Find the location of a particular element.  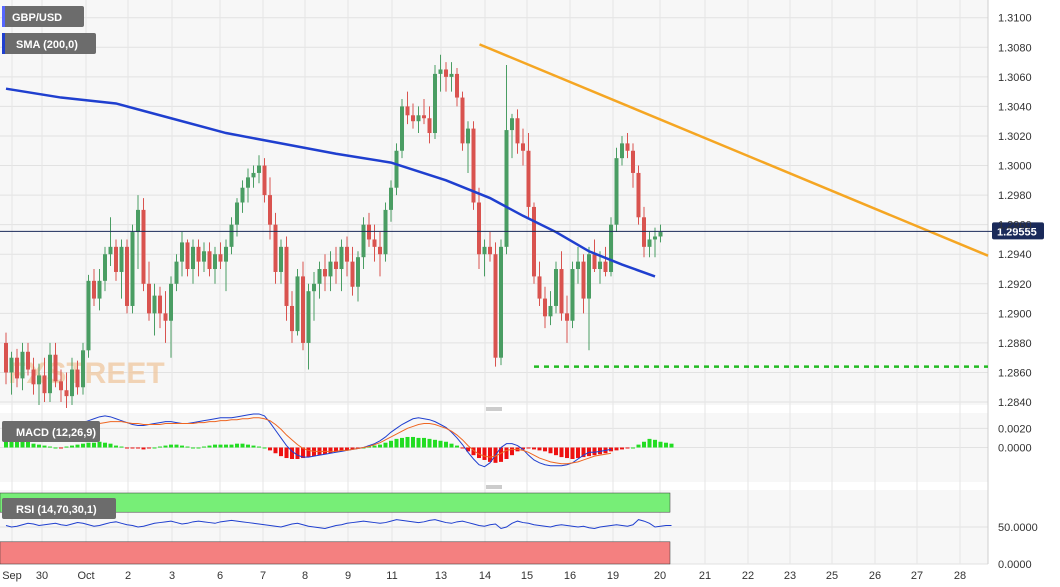

macd-tag: MACD (12,26,9) is located at coordinates (51, 431).